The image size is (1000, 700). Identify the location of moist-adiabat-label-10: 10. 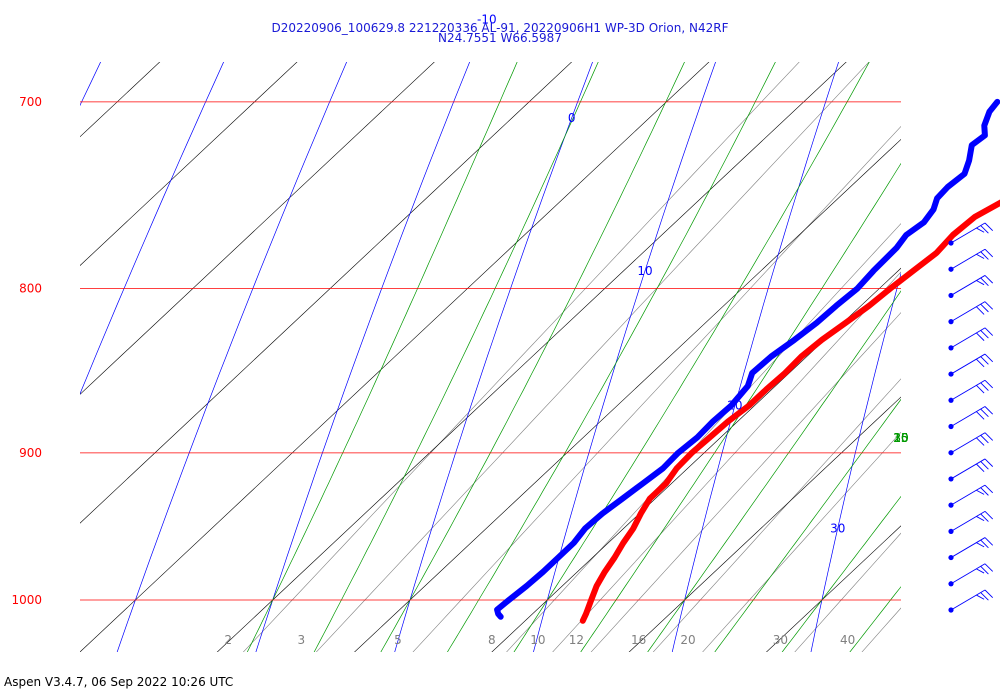
(900, 438).